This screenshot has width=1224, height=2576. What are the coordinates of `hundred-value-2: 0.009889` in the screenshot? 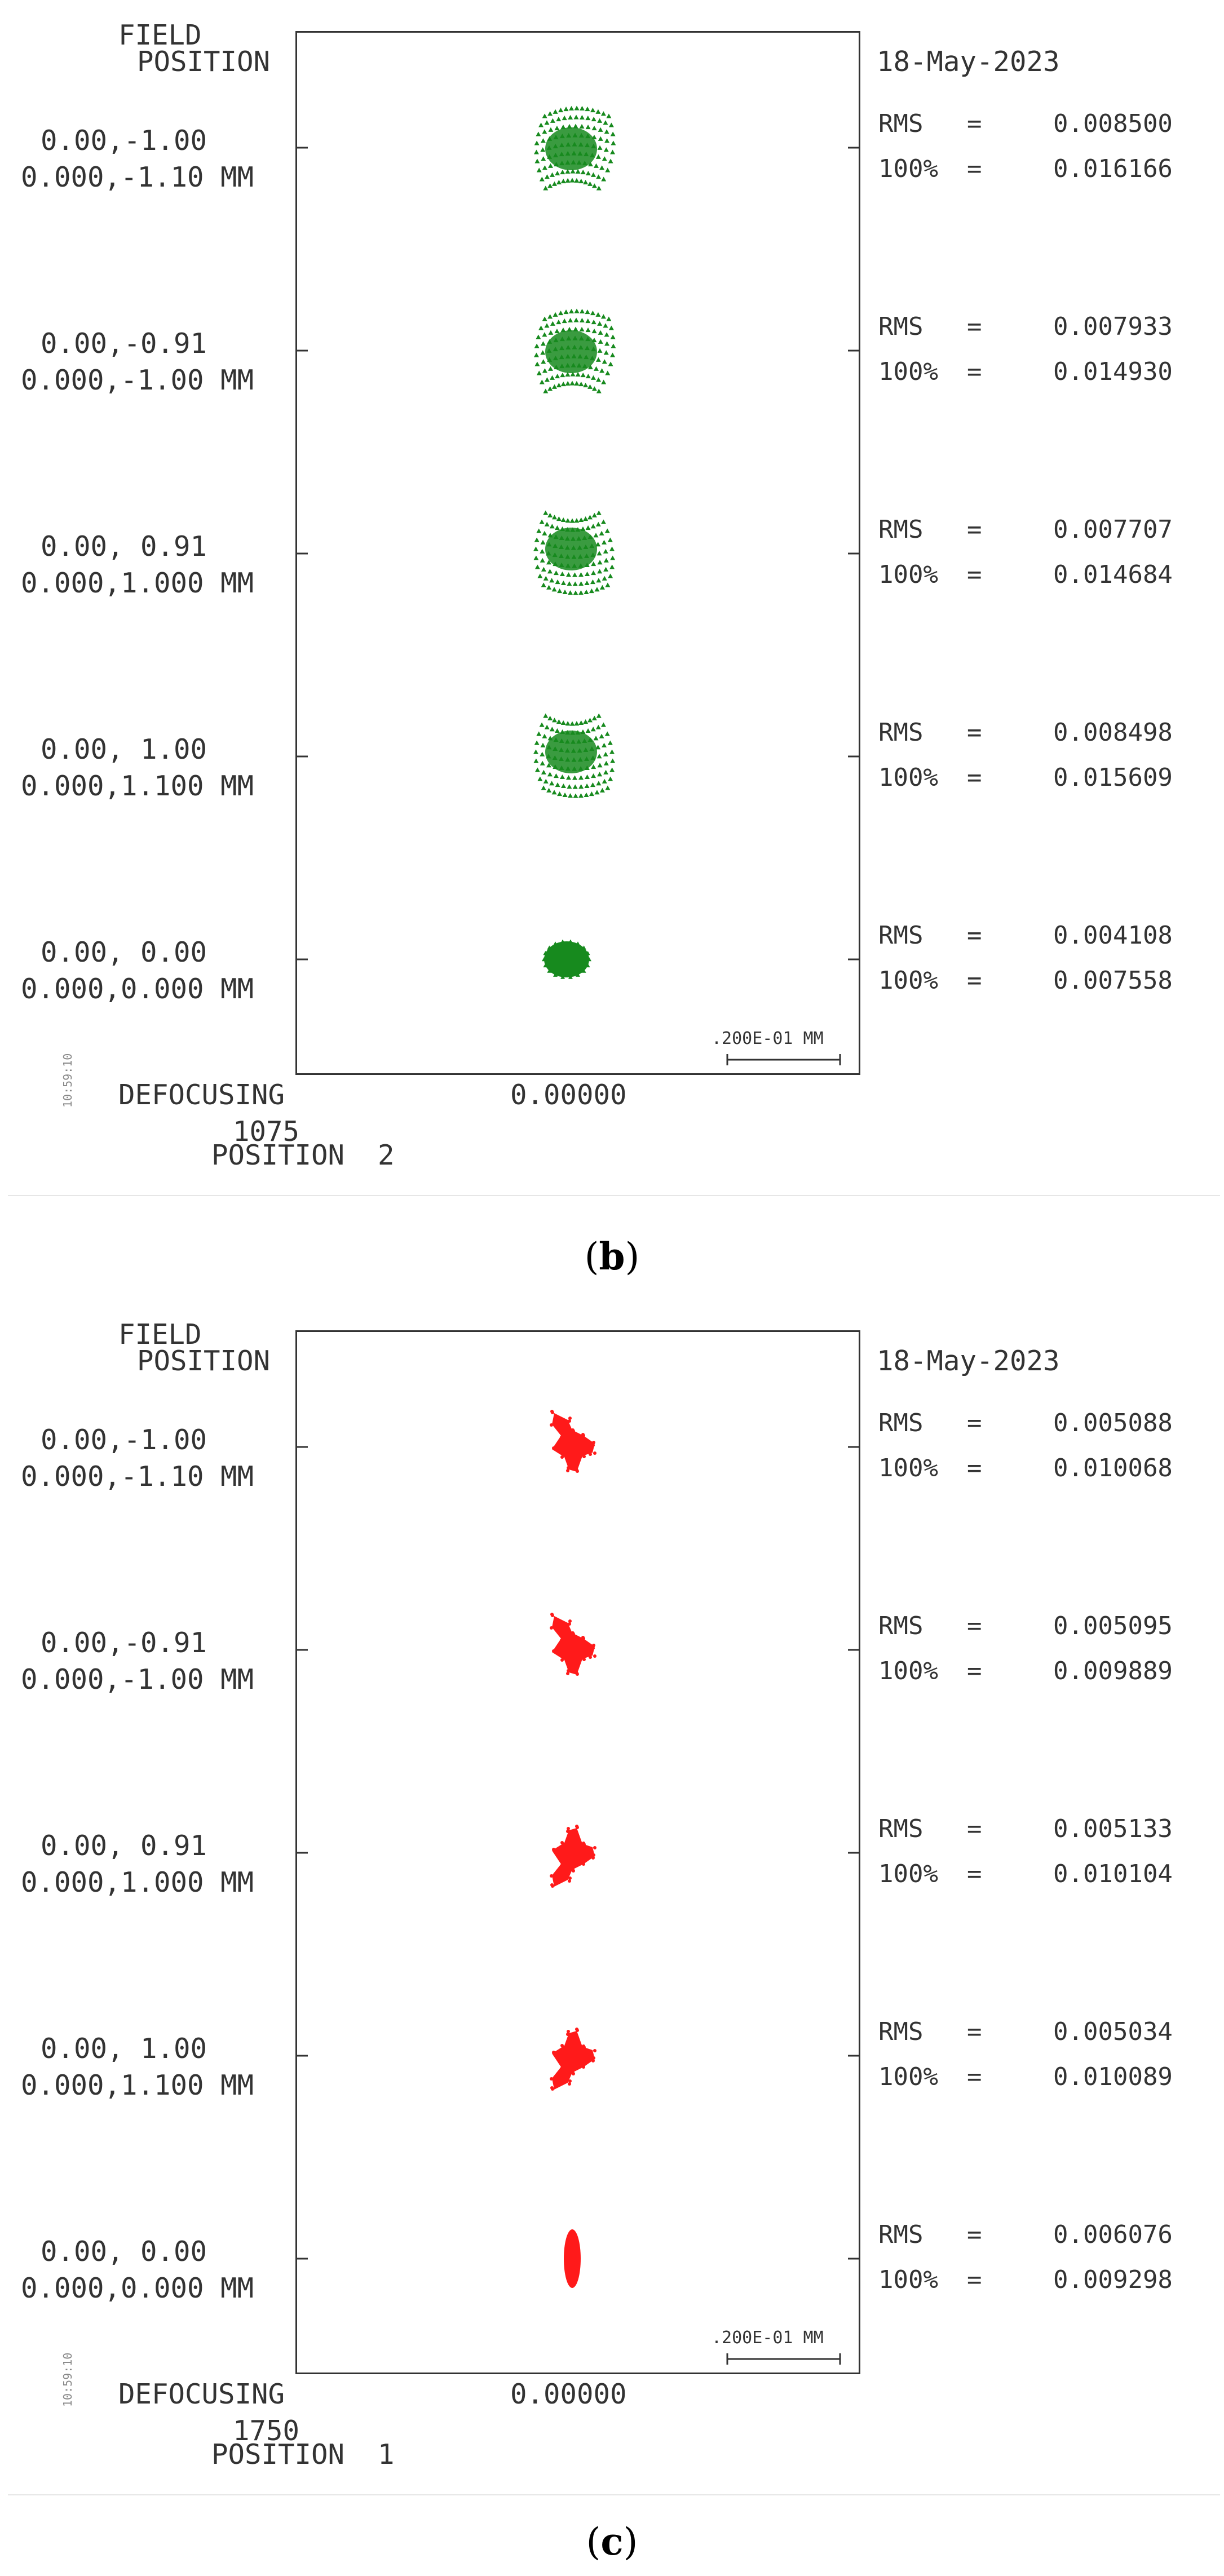 It's located at (1113, 1671).